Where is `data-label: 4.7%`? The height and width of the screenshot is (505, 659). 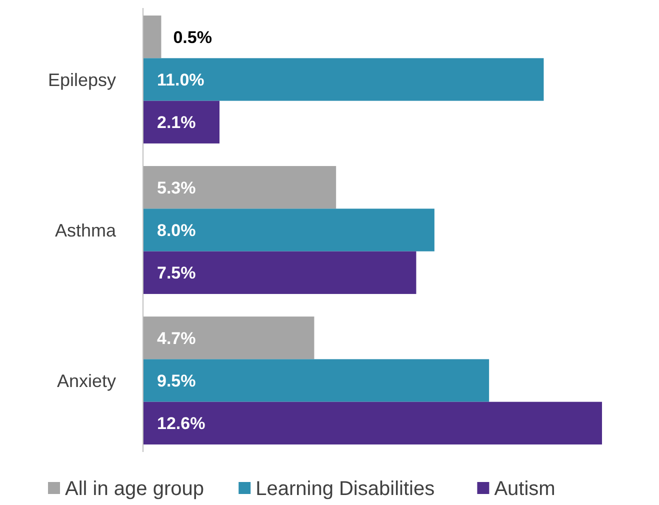
data-label: 4.7% is located at coordinates (176, 338).